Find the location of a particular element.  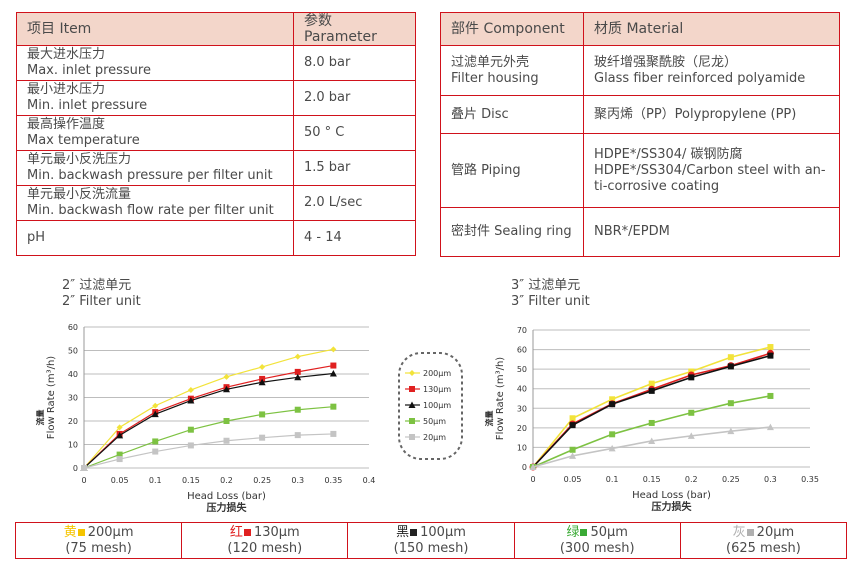

header-component: 部件 Component is located at coordinates (512, 29).